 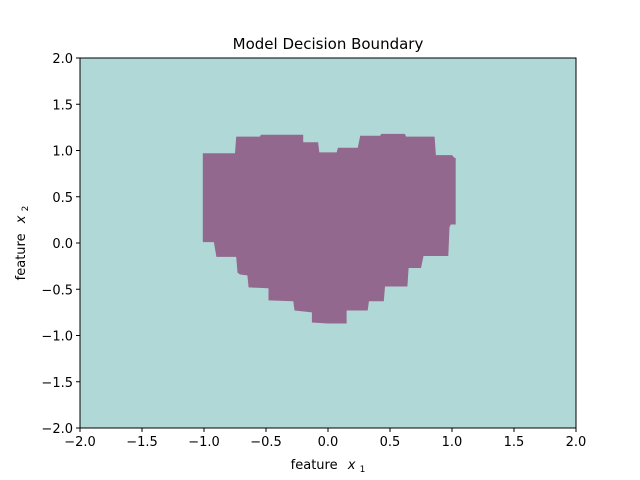 I want to click on x-tick-label: 2.0, so click(x=576, y=442).